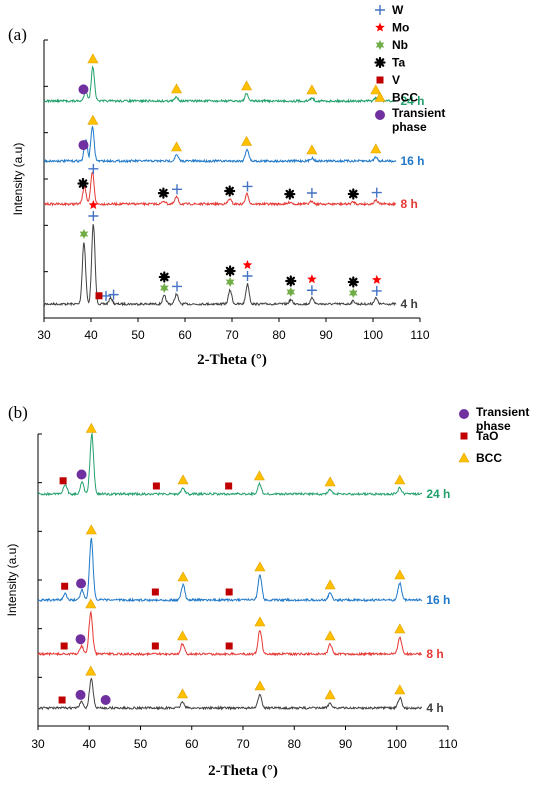  What do you see at coordinates (346, 744) in the screenshot?
I see `x-tick-label: 90` at bounding box center [346, 744].